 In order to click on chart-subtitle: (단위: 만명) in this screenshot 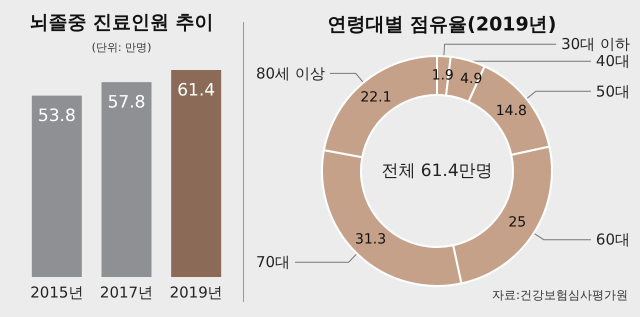, I will do `click(122, 47)`.